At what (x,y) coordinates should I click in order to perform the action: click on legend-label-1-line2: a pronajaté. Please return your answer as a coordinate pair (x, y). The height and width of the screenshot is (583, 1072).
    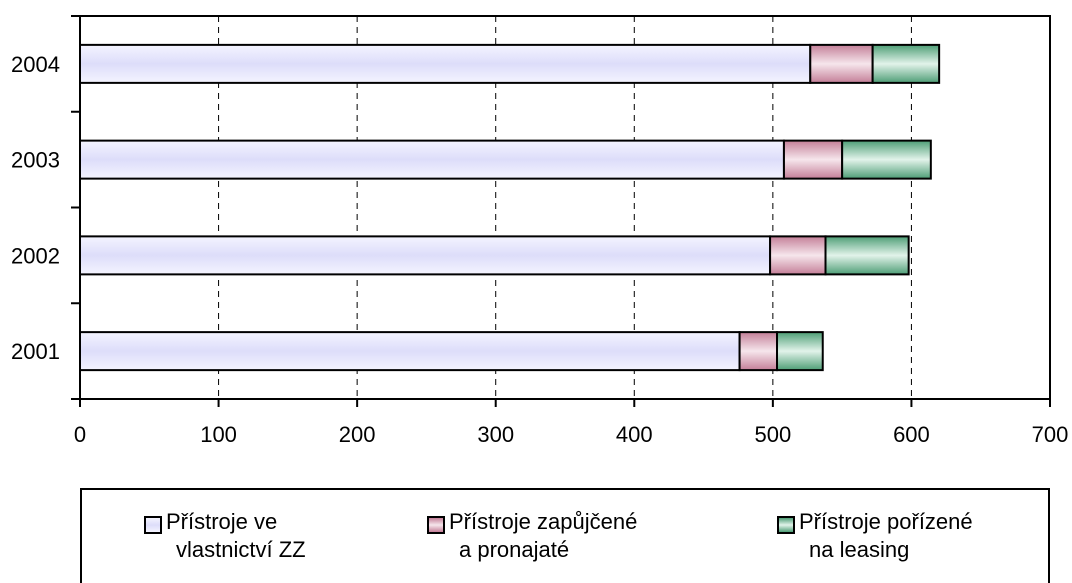
    Looking at the image, I should click on (514, 549).